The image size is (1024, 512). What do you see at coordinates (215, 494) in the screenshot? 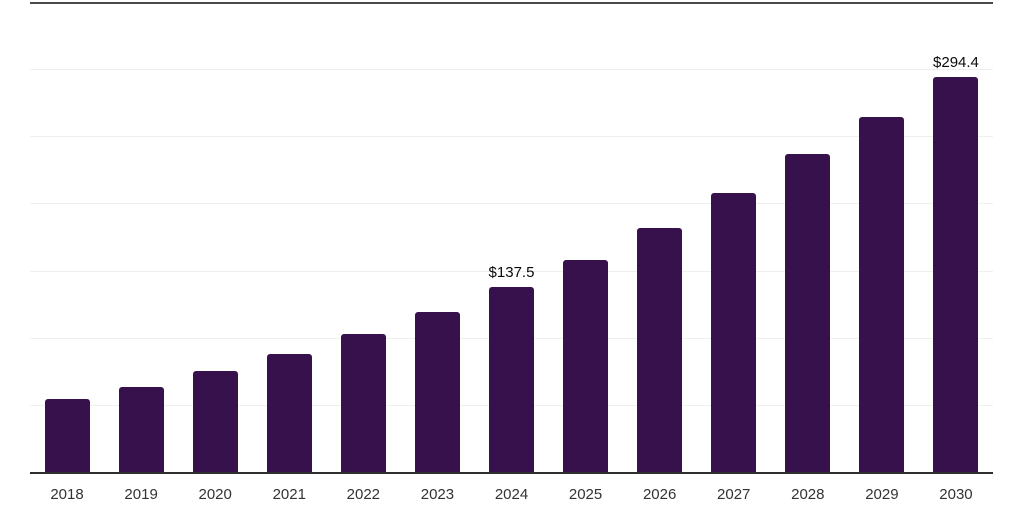
I see `x-tick-2020: 2020` at bounding box center [215, 494].